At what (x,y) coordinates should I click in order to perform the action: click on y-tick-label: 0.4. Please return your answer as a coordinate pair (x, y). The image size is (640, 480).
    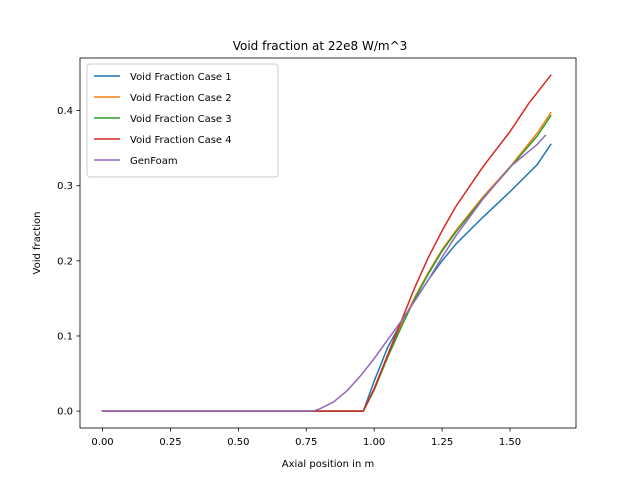
    Looking at the image, I should click on (65, 111).